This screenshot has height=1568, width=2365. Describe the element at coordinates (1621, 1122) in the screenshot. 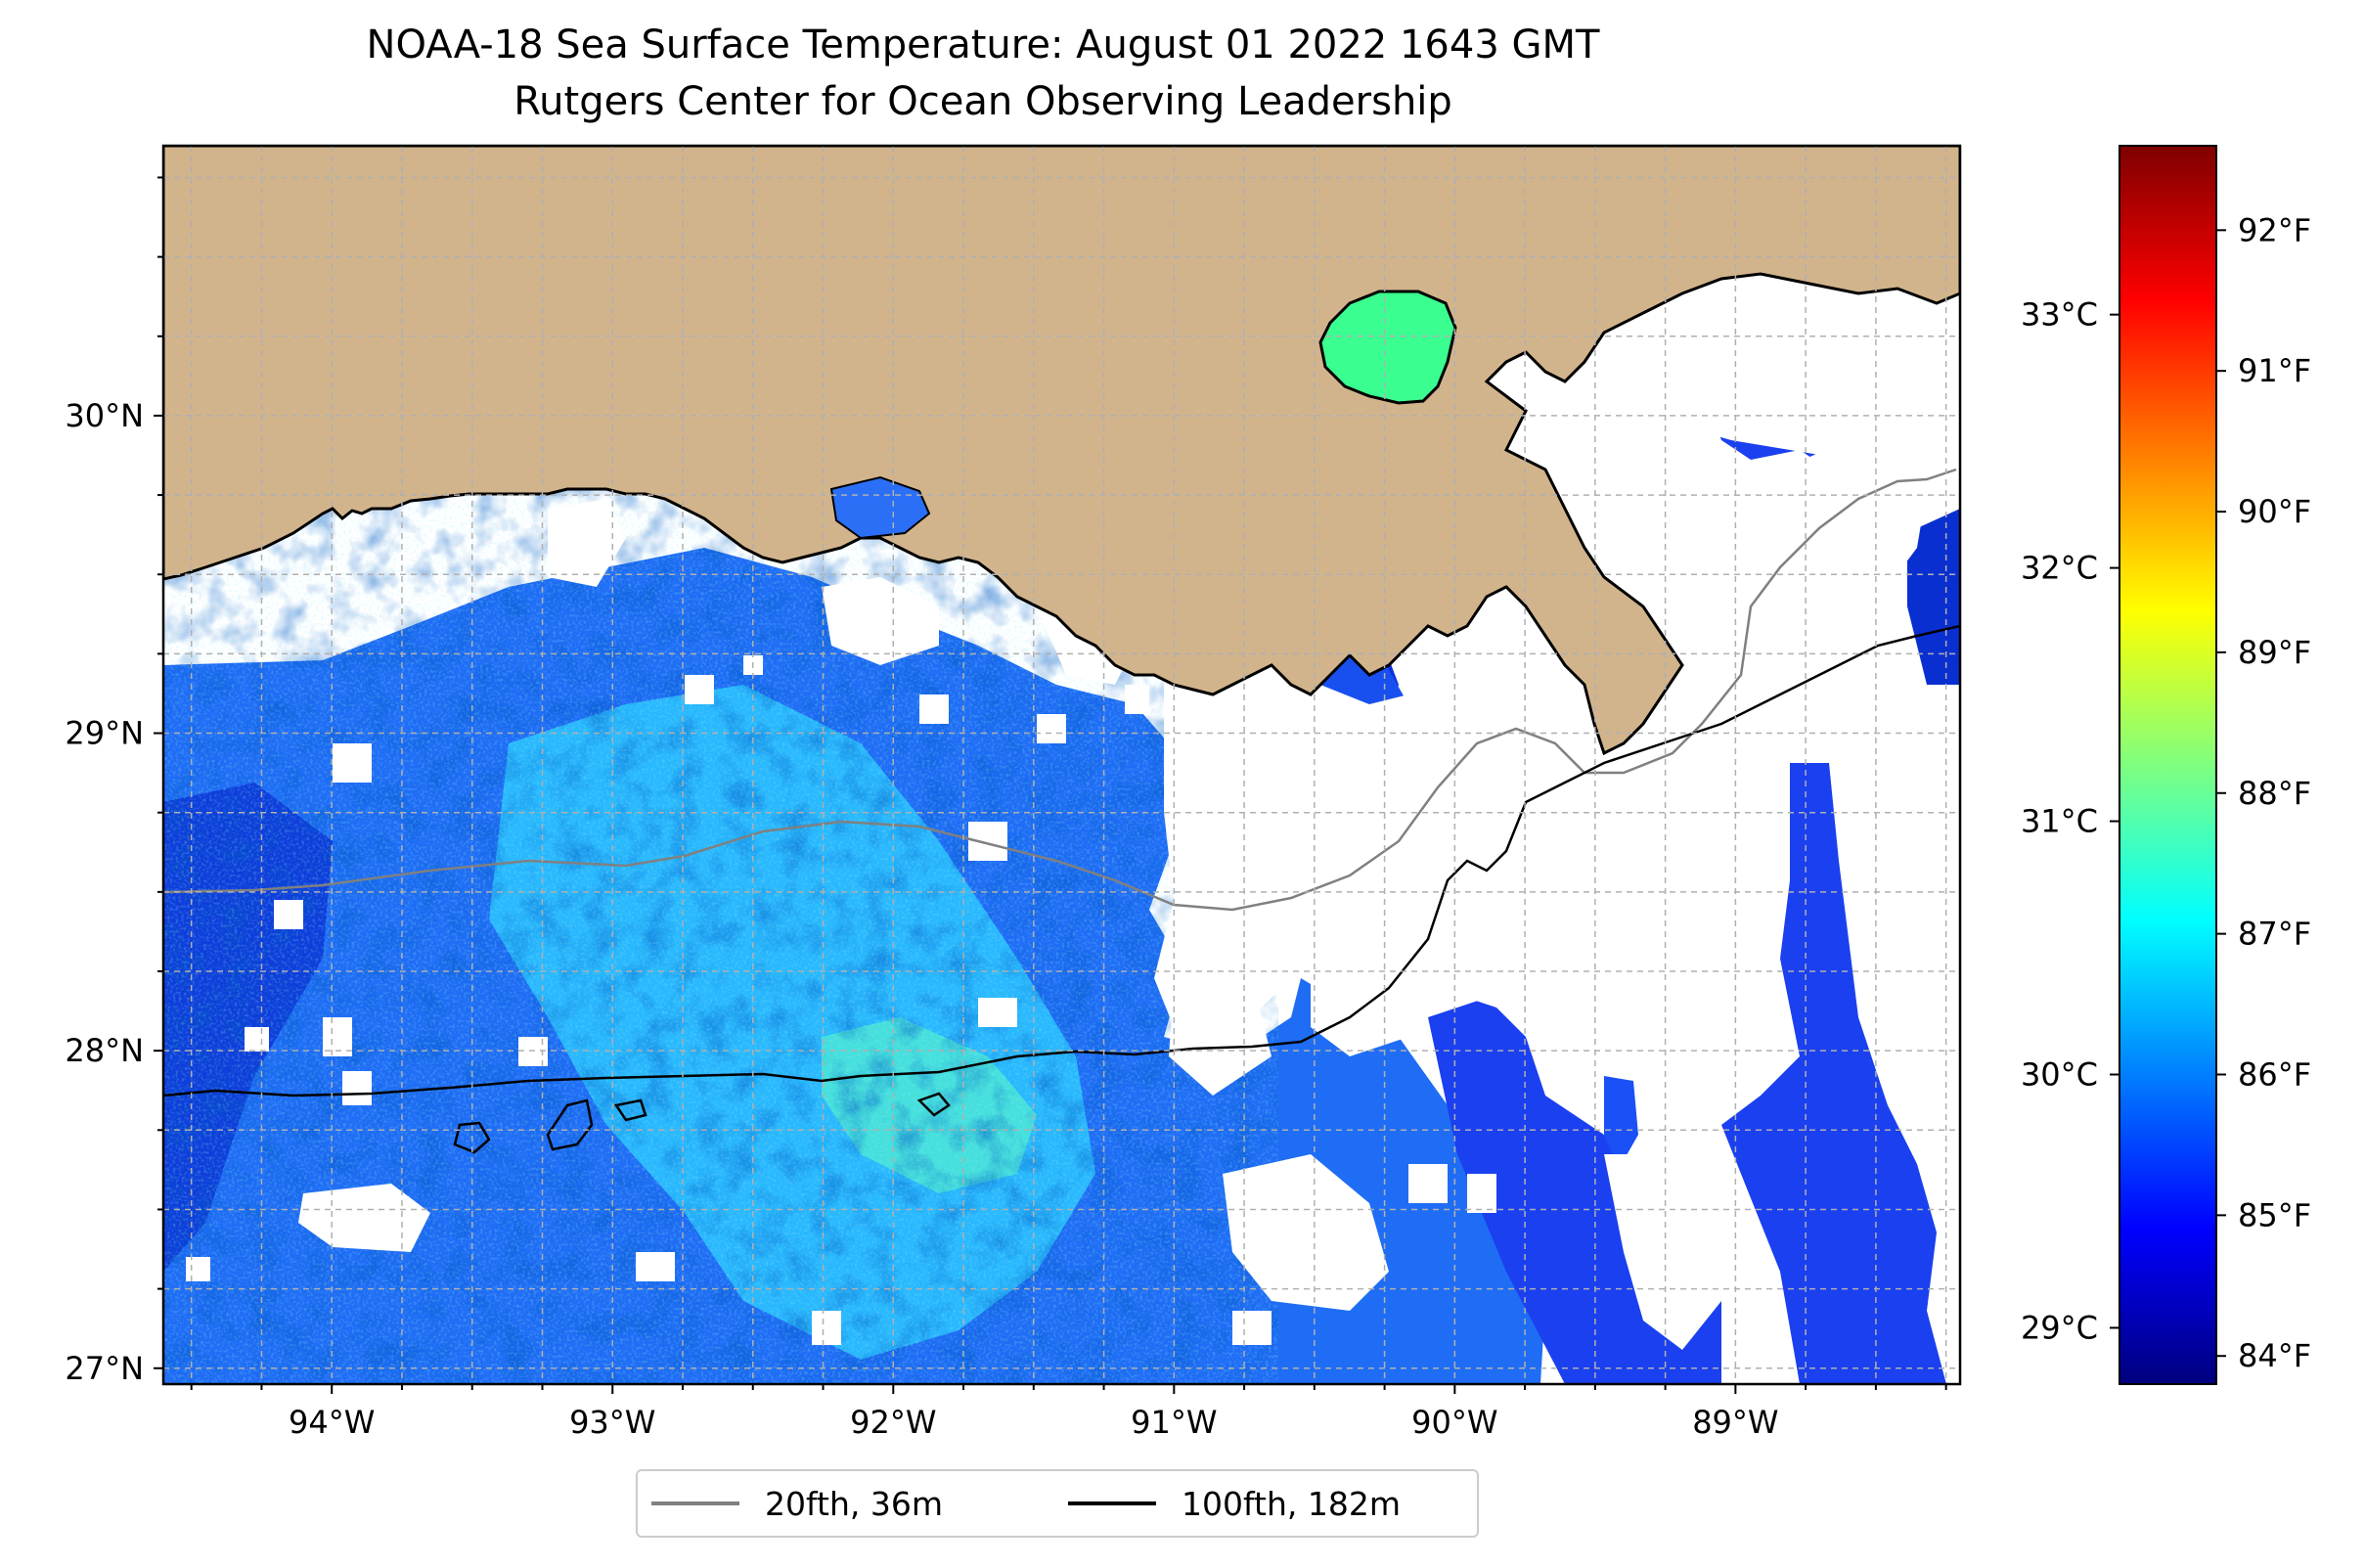

I see `sst-small-blob` at that location.